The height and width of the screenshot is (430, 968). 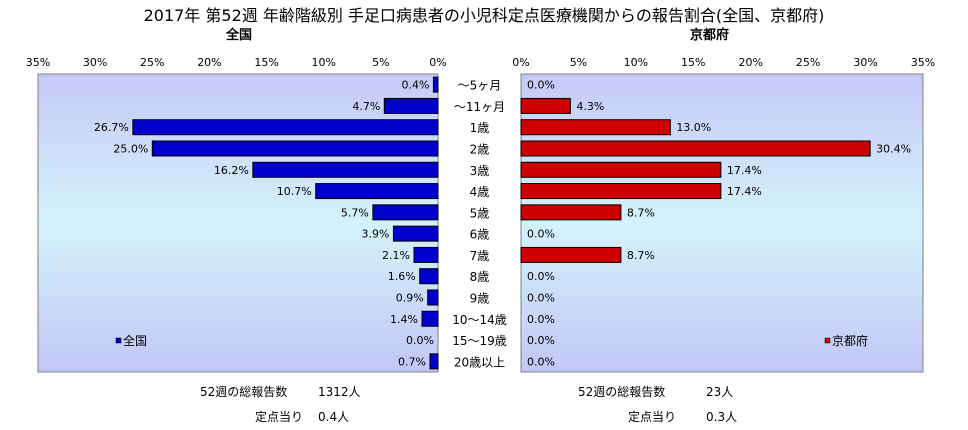 What do you see at coordinates (479, 320) in the screenshot?
I see `category-label: 10～14歳` at bounding box center [479, 320].